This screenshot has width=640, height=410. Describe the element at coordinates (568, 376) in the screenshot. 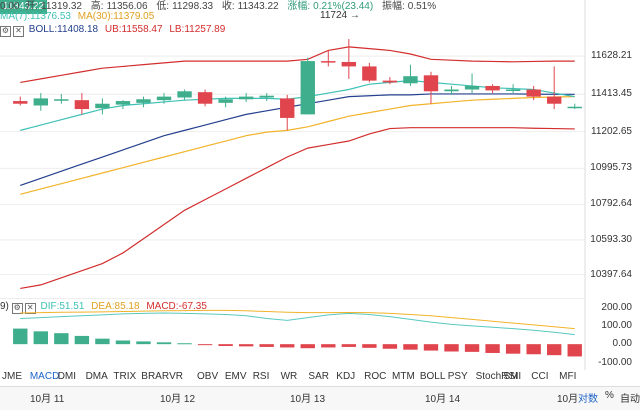

I see `tab-mfi: MFI` at that location.